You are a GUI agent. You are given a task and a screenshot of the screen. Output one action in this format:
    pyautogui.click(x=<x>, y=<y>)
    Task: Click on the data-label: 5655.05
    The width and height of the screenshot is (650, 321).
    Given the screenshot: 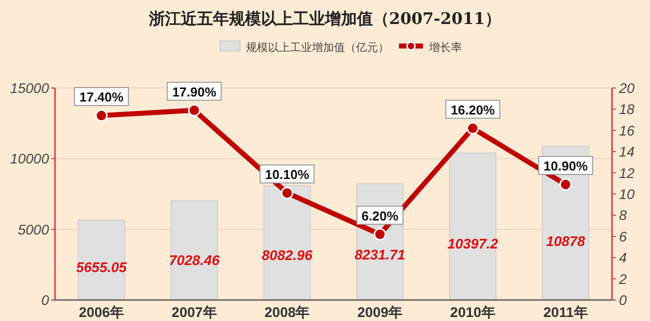 What is the action you would take?
    pyautogui.click(x=101, y=267)
    